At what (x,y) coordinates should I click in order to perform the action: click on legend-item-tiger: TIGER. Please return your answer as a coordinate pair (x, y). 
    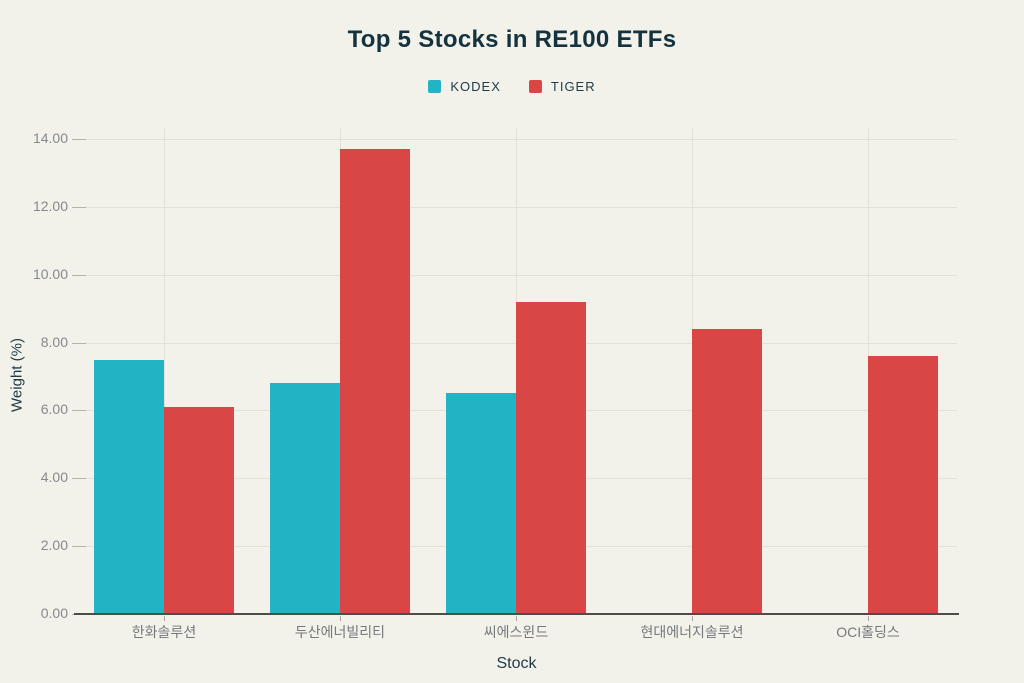
    Looking at the image, I should click on (562, 86).